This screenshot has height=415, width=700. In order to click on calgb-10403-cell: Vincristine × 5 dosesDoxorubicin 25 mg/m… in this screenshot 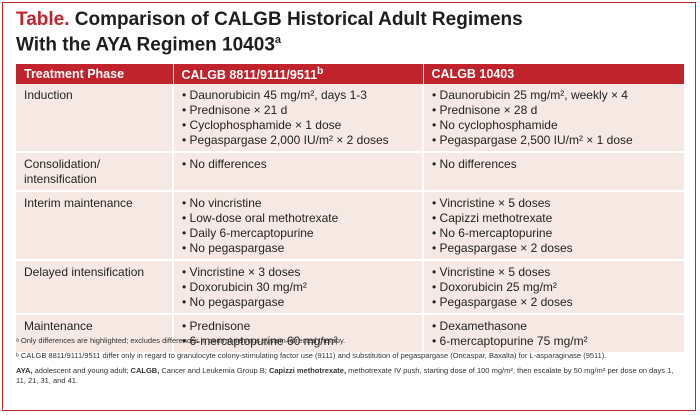, I will do `click(553, 287)`.